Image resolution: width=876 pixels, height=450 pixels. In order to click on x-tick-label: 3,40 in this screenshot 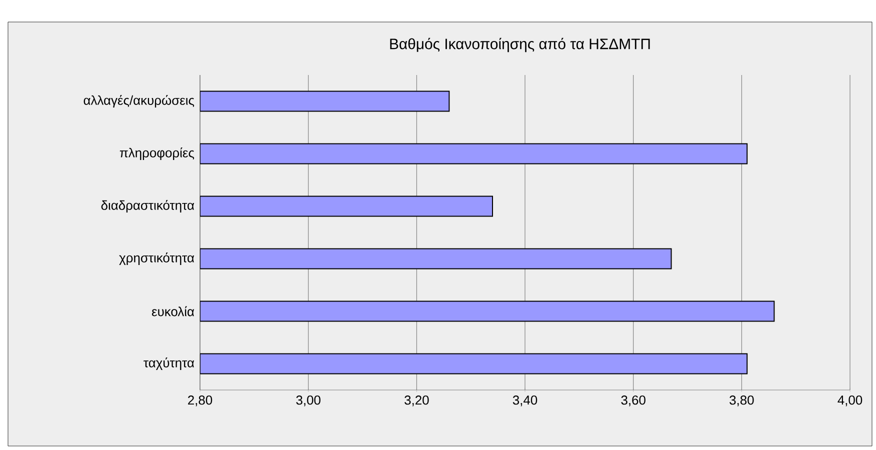, I will do `click(525, 401)`.